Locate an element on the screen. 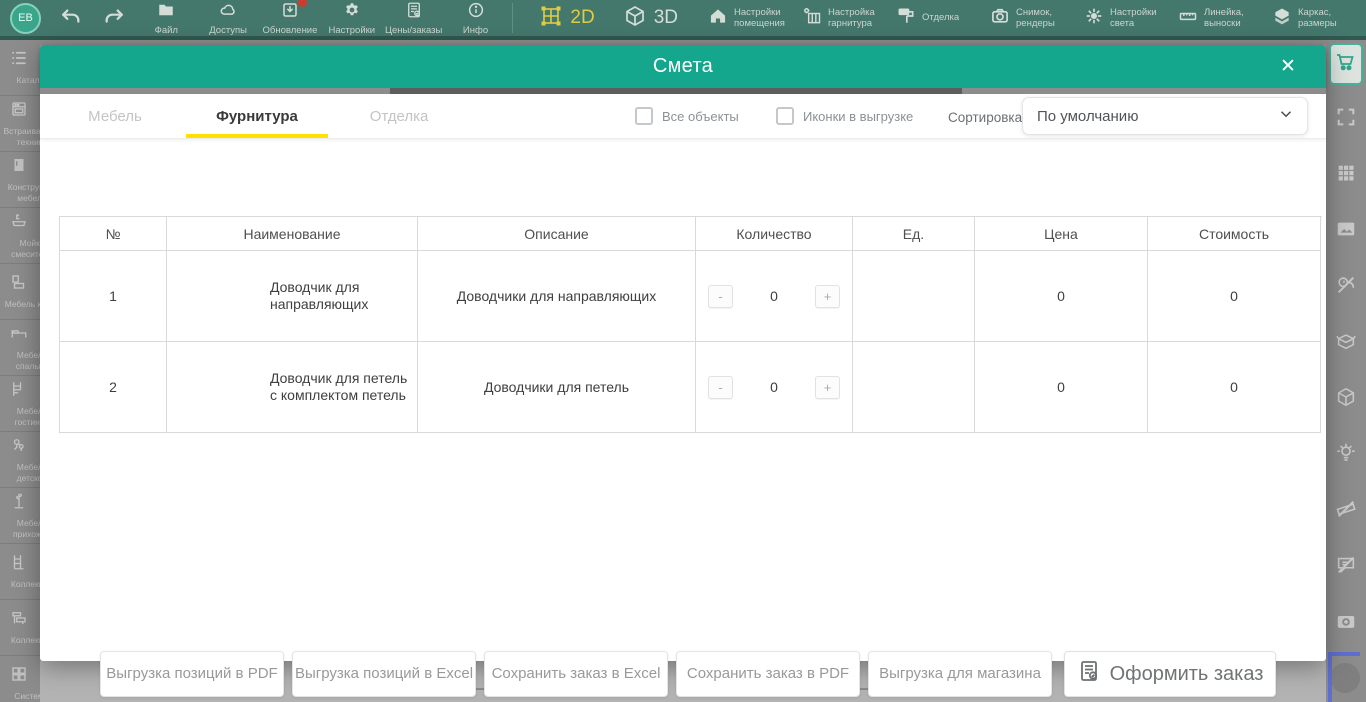 The width and height of the screenshot is (1366, 702). checkbox-icons-in-export: Иконки в выгрузке is located at coordinates (844, 116).